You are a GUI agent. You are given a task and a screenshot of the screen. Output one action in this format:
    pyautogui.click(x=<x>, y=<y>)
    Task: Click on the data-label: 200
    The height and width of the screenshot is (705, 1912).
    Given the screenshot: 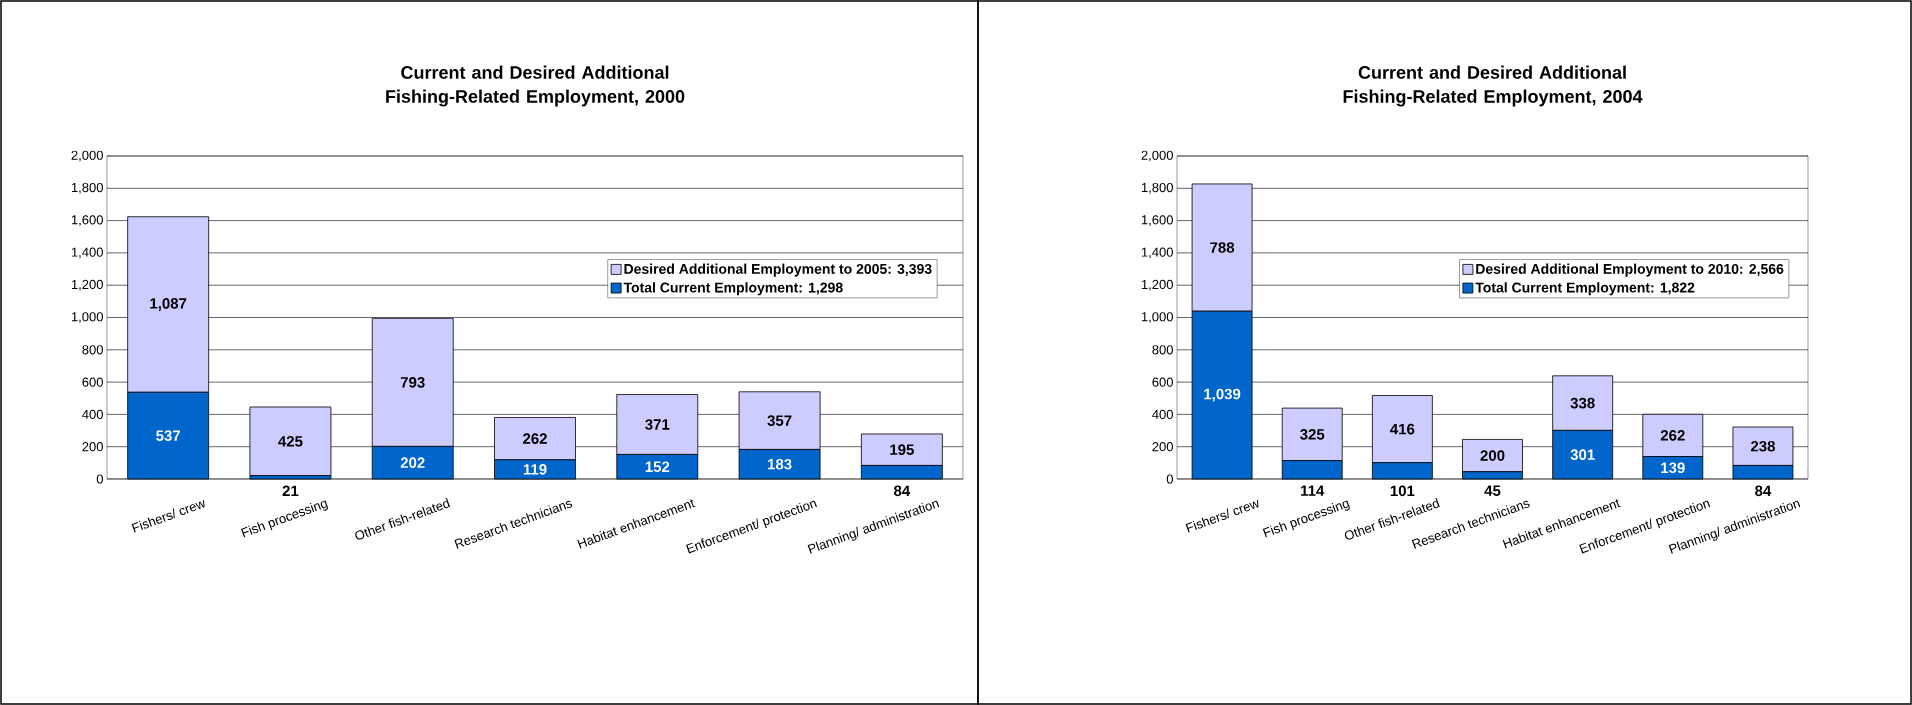 What is the action you would take?
    pyautogui.click(x=1492, y=455)
    